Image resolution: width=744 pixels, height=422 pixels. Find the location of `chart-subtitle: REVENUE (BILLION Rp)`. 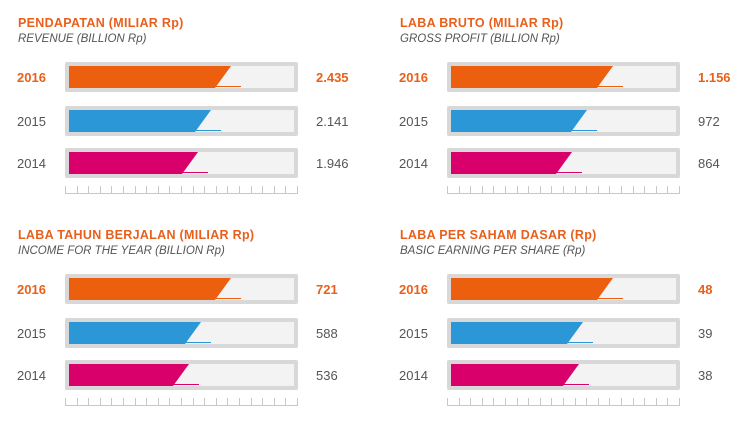

chart-subtitle: REVENUE (BILLION Rp) is located at coordinates (82, 39).